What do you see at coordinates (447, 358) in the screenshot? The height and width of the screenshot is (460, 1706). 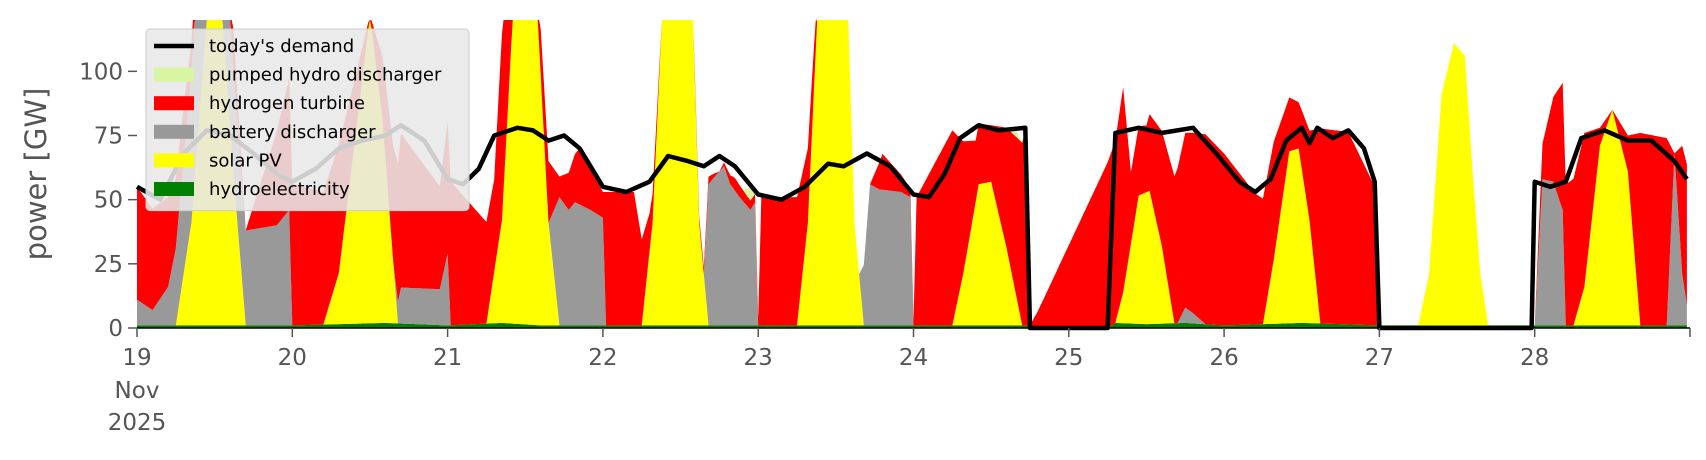 I see `x-tick-label: 21` at bounding box center [447, 358].